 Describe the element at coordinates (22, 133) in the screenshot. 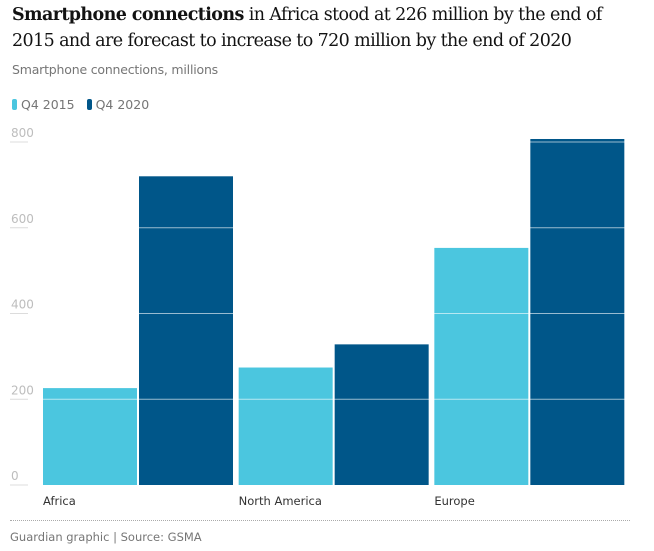

I see `y-tick-label: 800` at that location.